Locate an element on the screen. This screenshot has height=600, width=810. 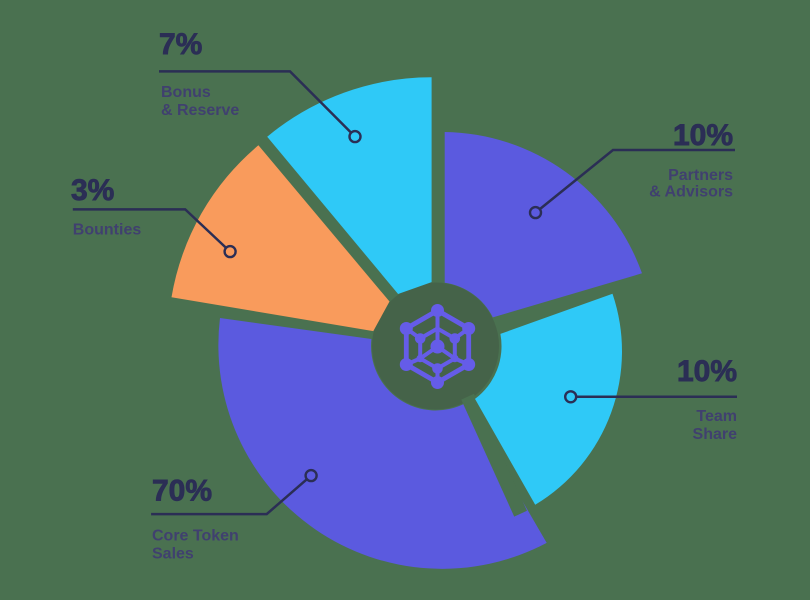
svg-text: Partners is located at coordinates (700, 175).